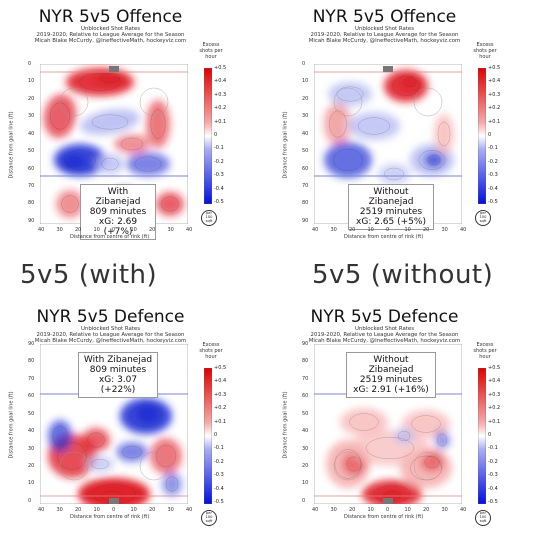 The image size is (540, 557). What do you see at coordinates (219, 448) in the screenshot?
I see `colorbar-tick: -0.1` at bounding box center [219, 448].